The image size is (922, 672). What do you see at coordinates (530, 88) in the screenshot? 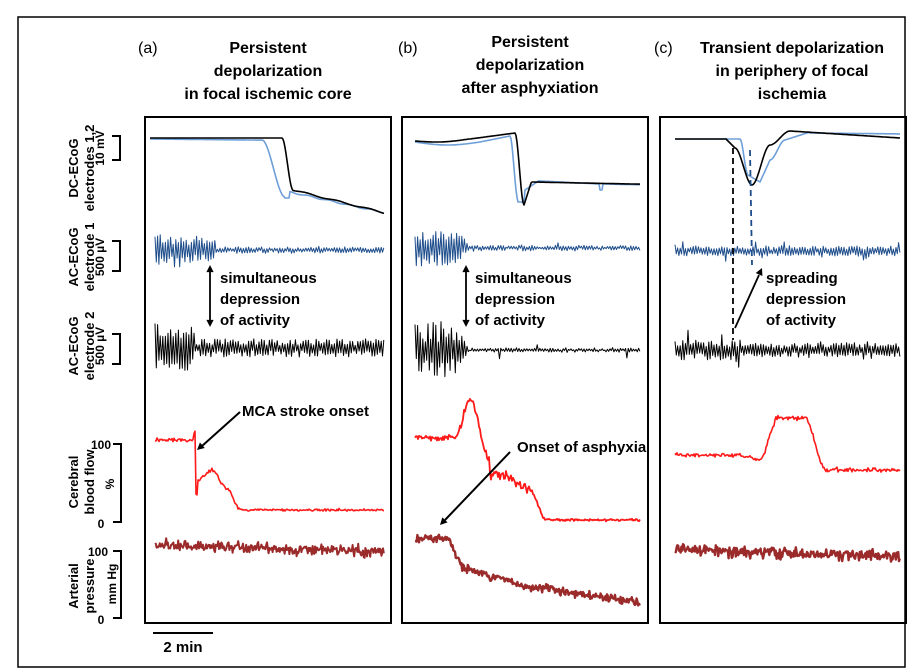
I see `panel-b-title-3: after asphyxiation` at bounding box center [530, 88].